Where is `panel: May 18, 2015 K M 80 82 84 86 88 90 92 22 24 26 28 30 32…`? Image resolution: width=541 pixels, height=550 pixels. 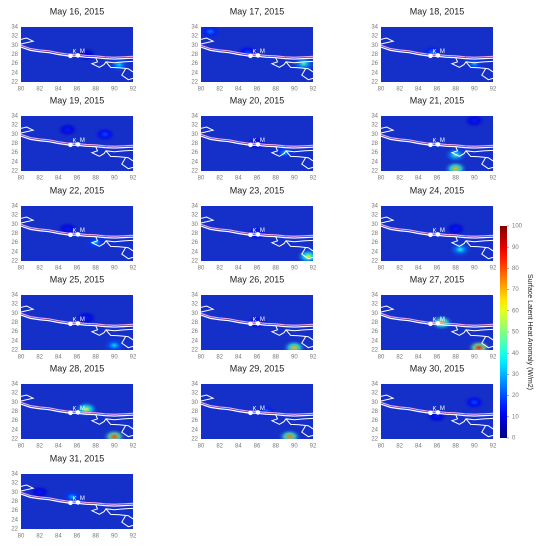
panel: May 18, 2015 K M 80 82 84 86 88 90 92 22 24 26 28 30 32… is located at coordinates (434, 49).